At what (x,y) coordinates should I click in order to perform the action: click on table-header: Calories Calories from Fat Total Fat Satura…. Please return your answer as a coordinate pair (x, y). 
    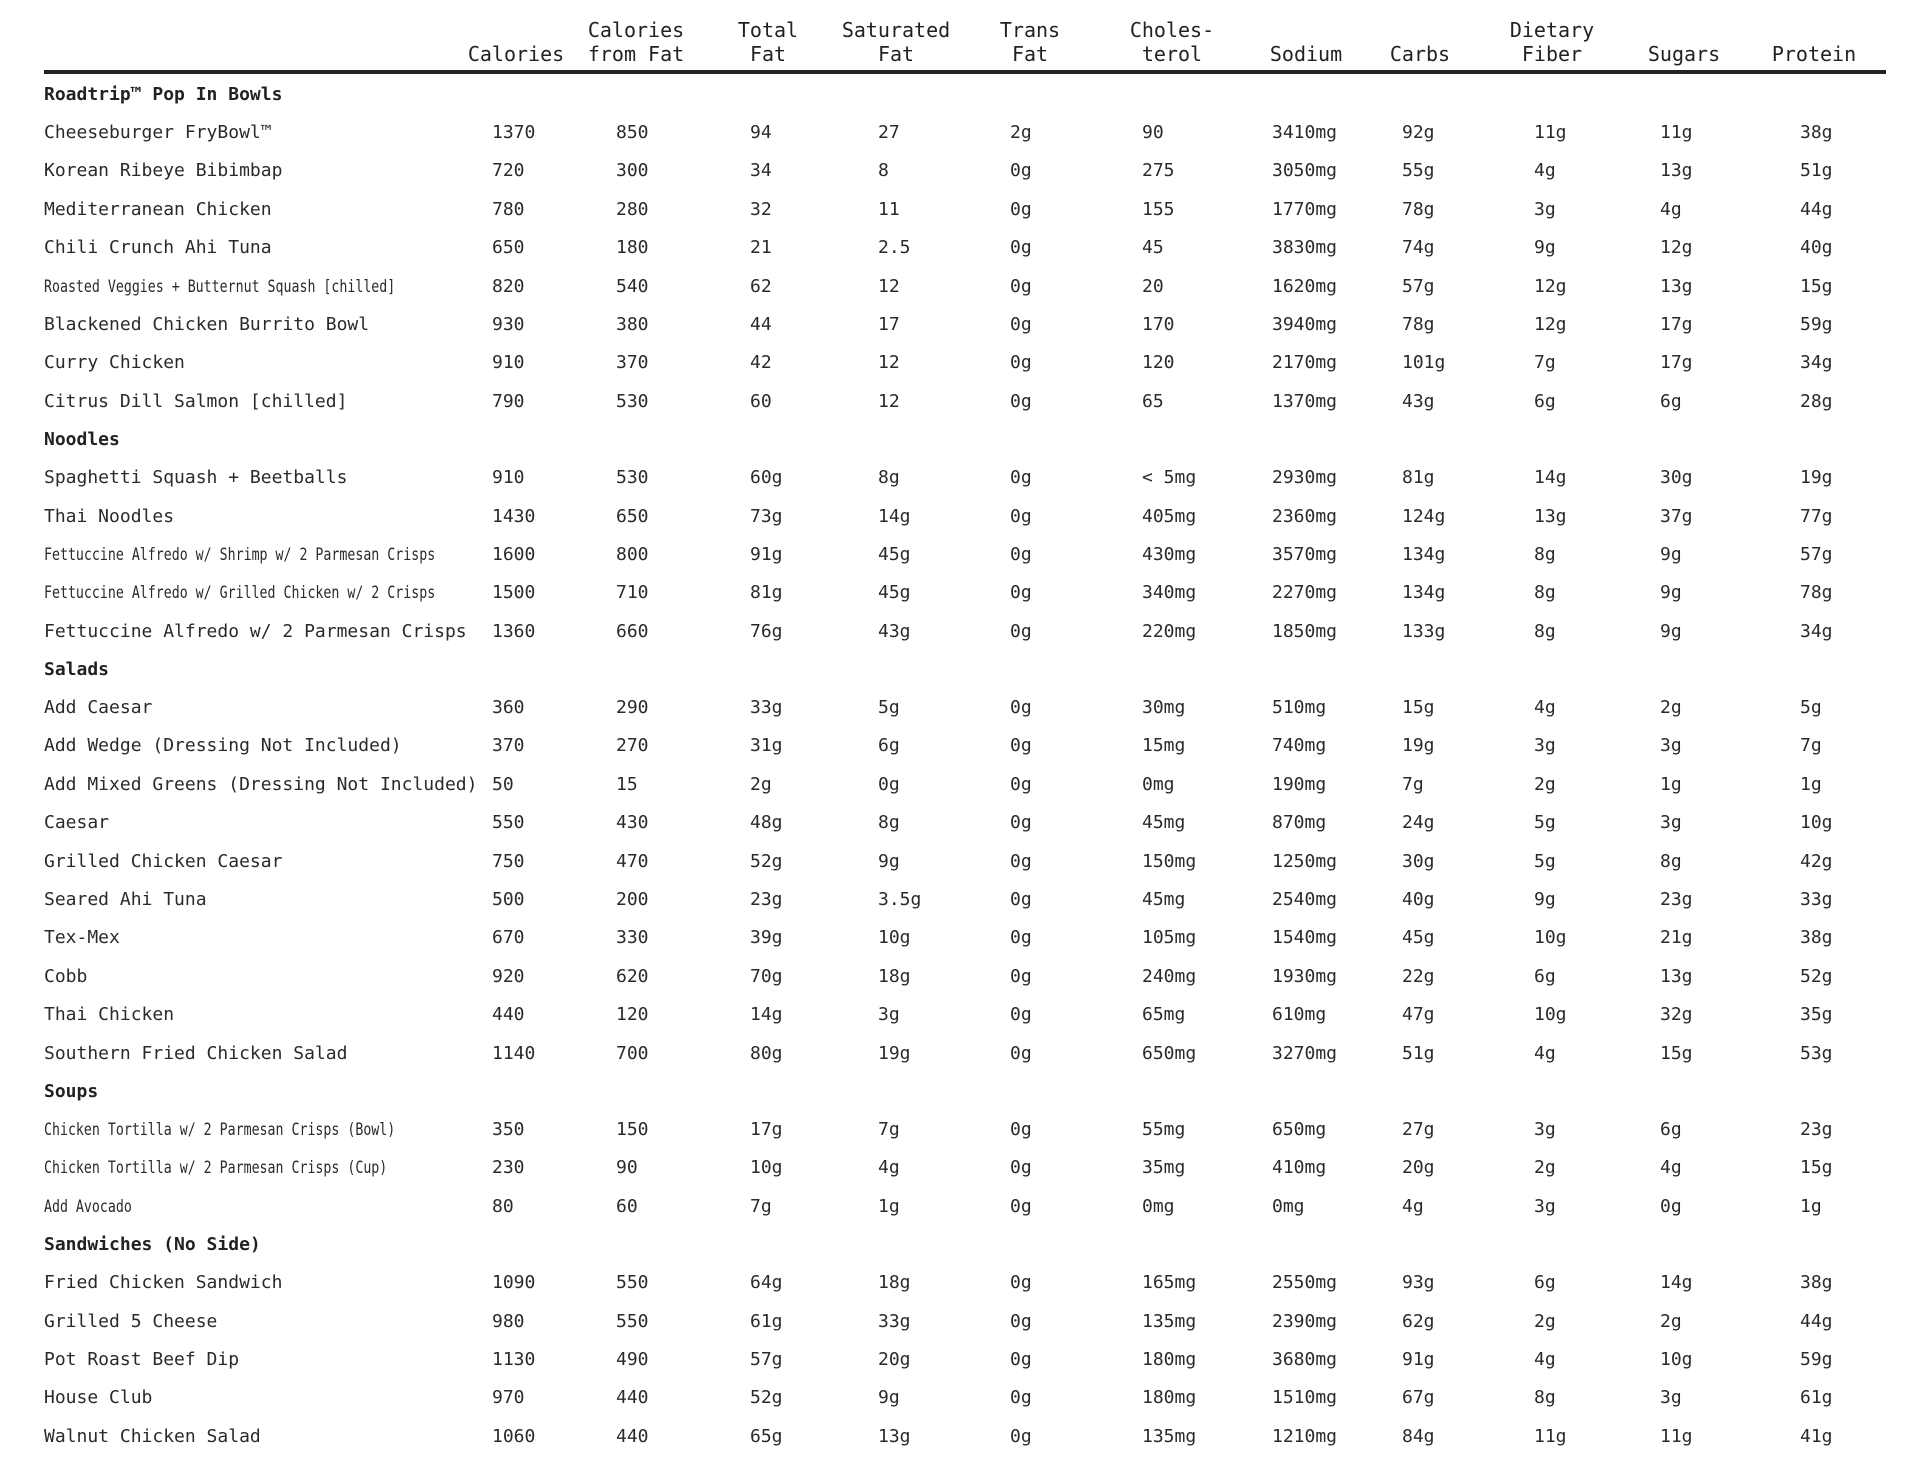
    Looking at the image, I should click on (965, 37).